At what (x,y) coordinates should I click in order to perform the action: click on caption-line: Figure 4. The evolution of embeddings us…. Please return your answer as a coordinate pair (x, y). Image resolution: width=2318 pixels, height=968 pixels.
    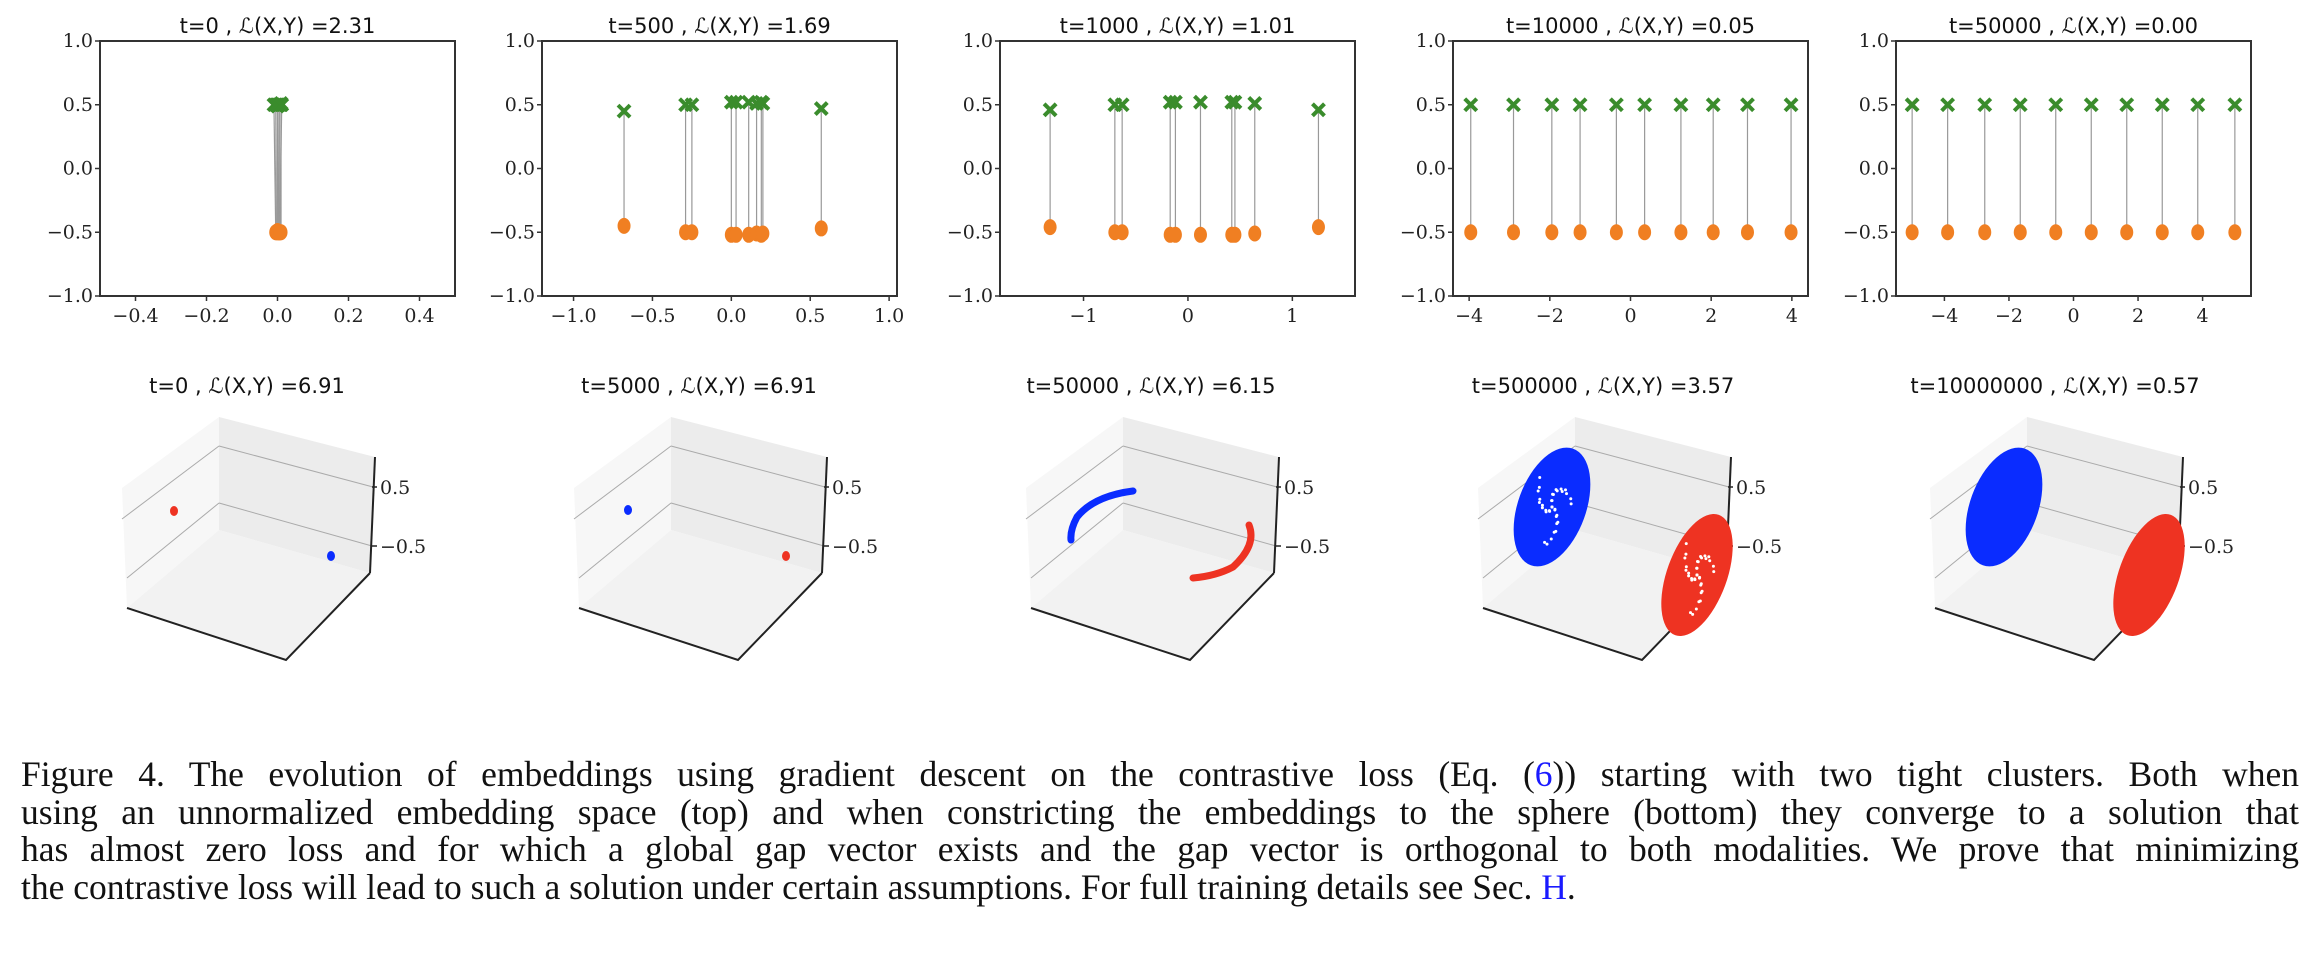
    Looking at the image, I should click on (1160, 774).